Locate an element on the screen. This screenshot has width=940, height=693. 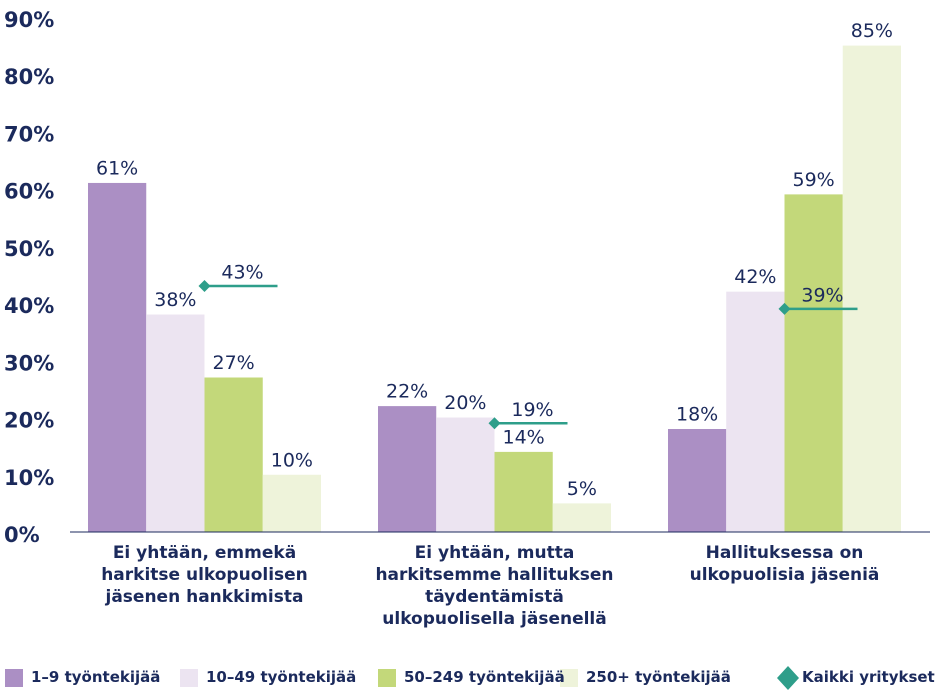
value-label: 85% is located at coordinates (872, 31).